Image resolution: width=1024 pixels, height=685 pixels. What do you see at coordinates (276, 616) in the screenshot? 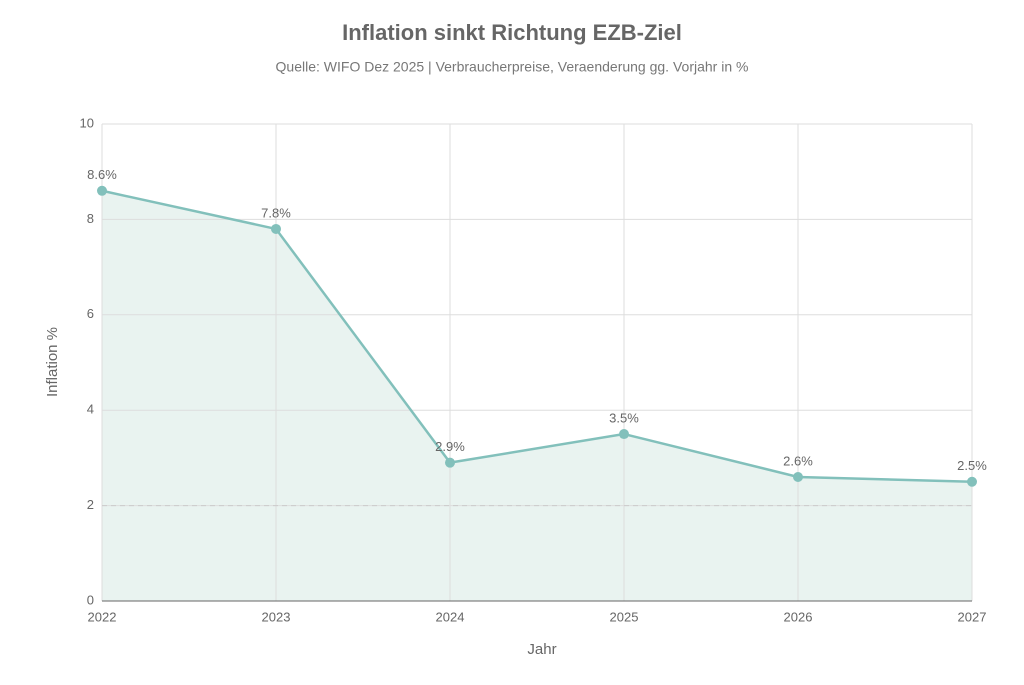
I see `x-tick-label: 2023` at bounding box center [276, 616].